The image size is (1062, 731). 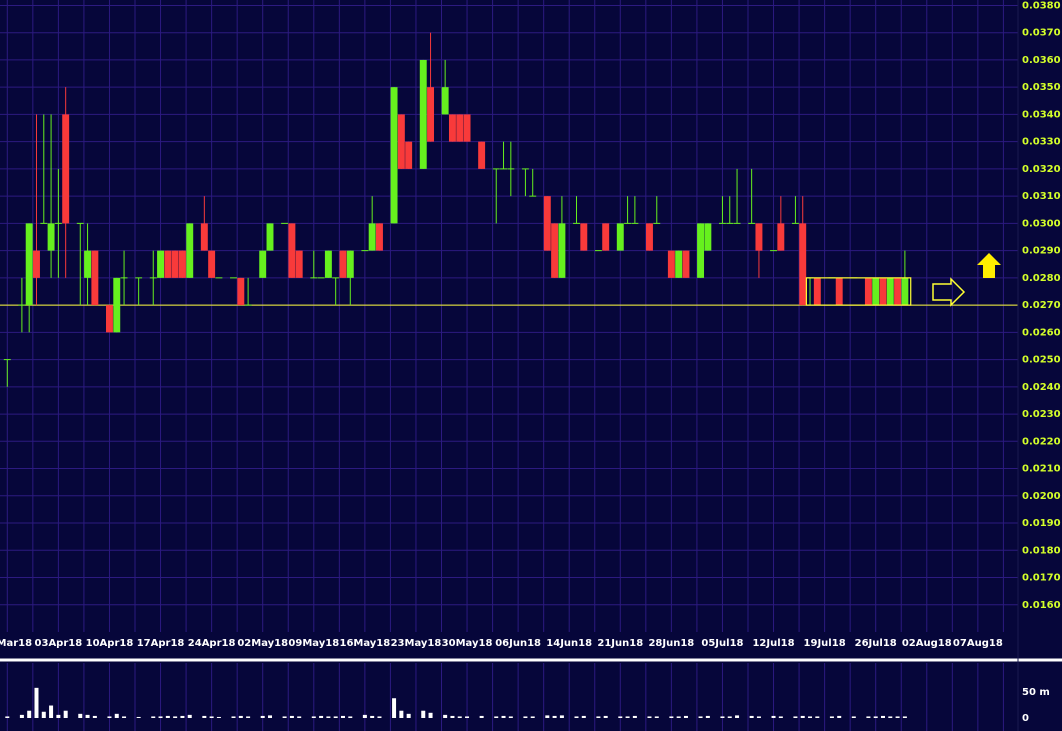 I want to click on range-box, so click(x=858, y=291).